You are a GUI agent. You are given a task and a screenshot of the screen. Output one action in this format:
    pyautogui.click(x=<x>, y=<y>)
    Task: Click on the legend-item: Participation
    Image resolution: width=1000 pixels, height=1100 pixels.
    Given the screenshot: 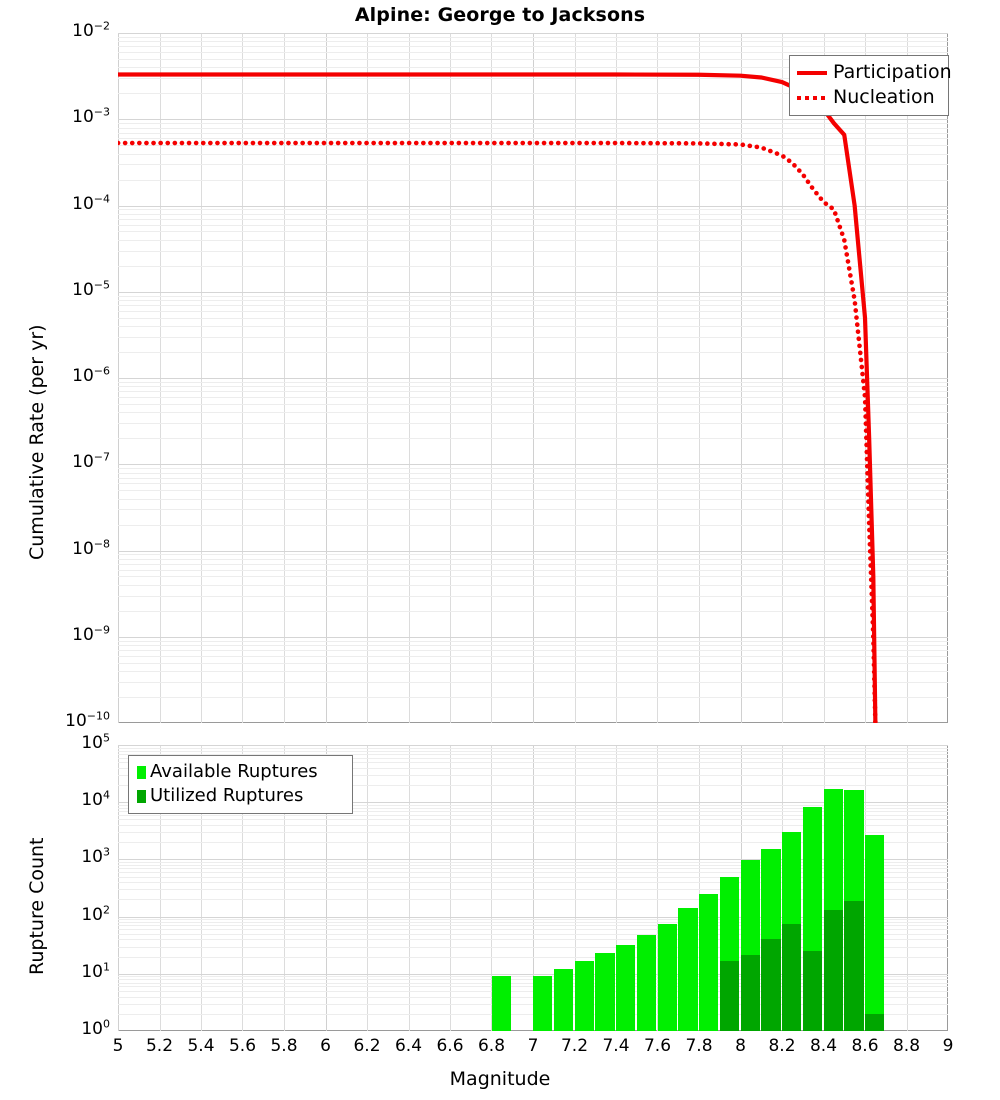 What is the action you would take?
    pyautogui.click(x=874, y=72)
    